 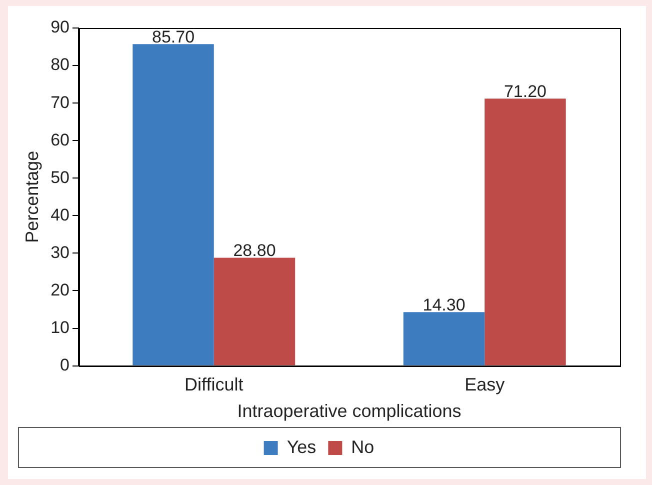 What do you see at coordinates (32, 196) in the screenshot?
I see `y-axis-title: Percentage` at bounding box center [32, 196].